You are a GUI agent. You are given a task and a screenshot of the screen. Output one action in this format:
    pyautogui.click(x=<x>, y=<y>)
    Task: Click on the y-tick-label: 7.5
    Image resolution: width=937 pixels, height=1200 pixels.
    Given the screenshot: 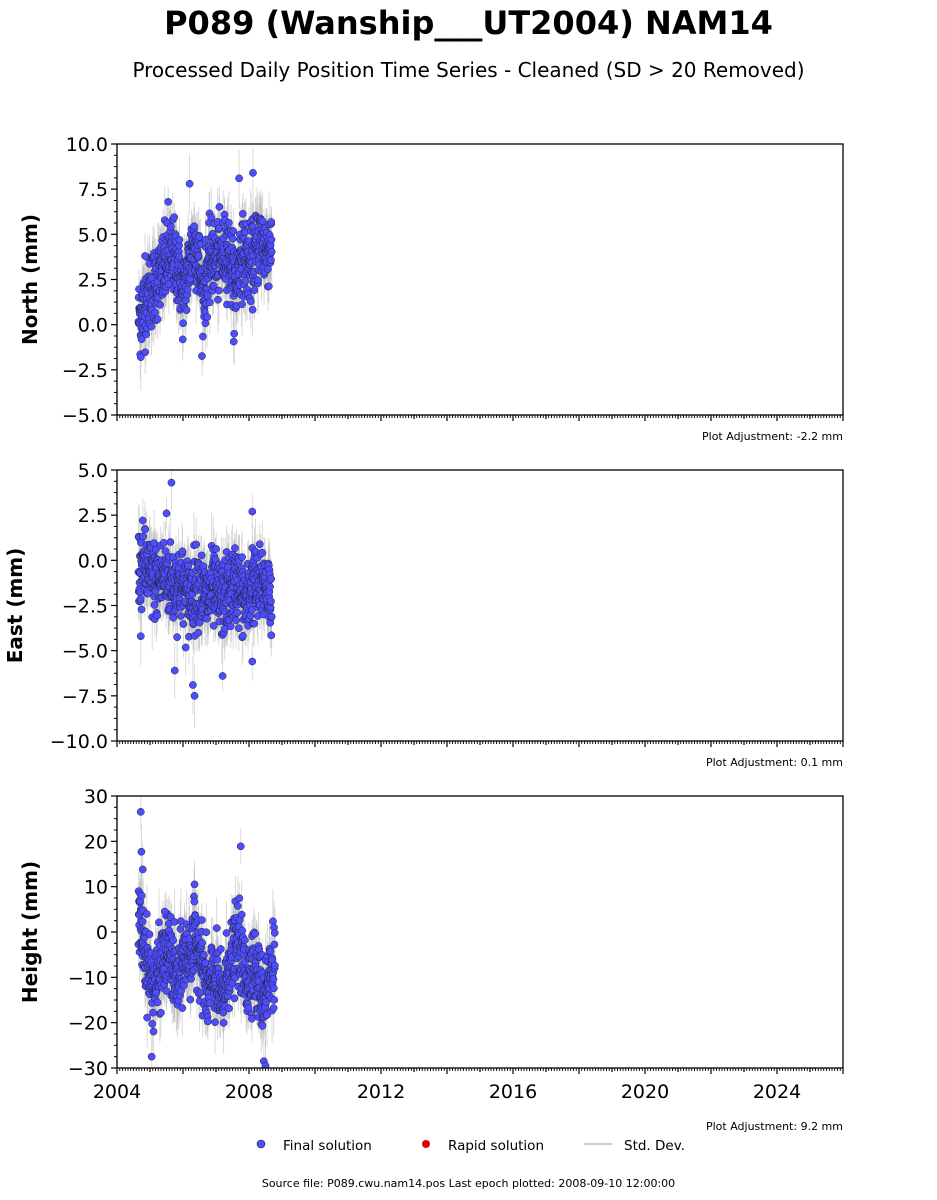 What is the action you would take?
    pyautogui.click(x=93, y=190)
    